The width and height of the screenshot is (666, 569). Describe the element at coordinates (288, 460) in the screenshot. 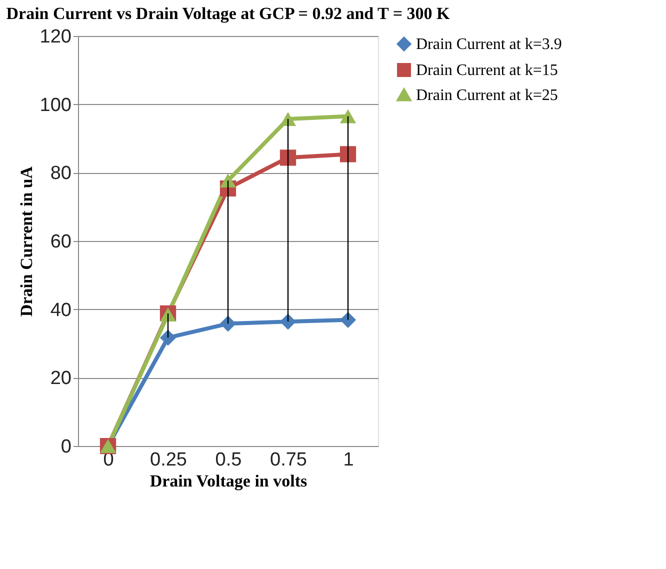

I see `x-tick-label: 0.75` at that location.